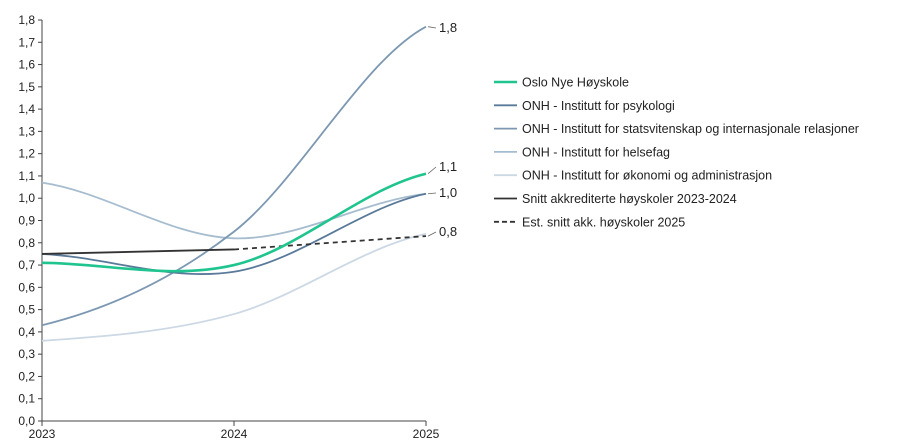 The width and height of the screenshot is (905, 442). What do you see at coordinates (448, 166) in the screenshot?
I see `end-label: 1,1` at bounding box center [448, 166].